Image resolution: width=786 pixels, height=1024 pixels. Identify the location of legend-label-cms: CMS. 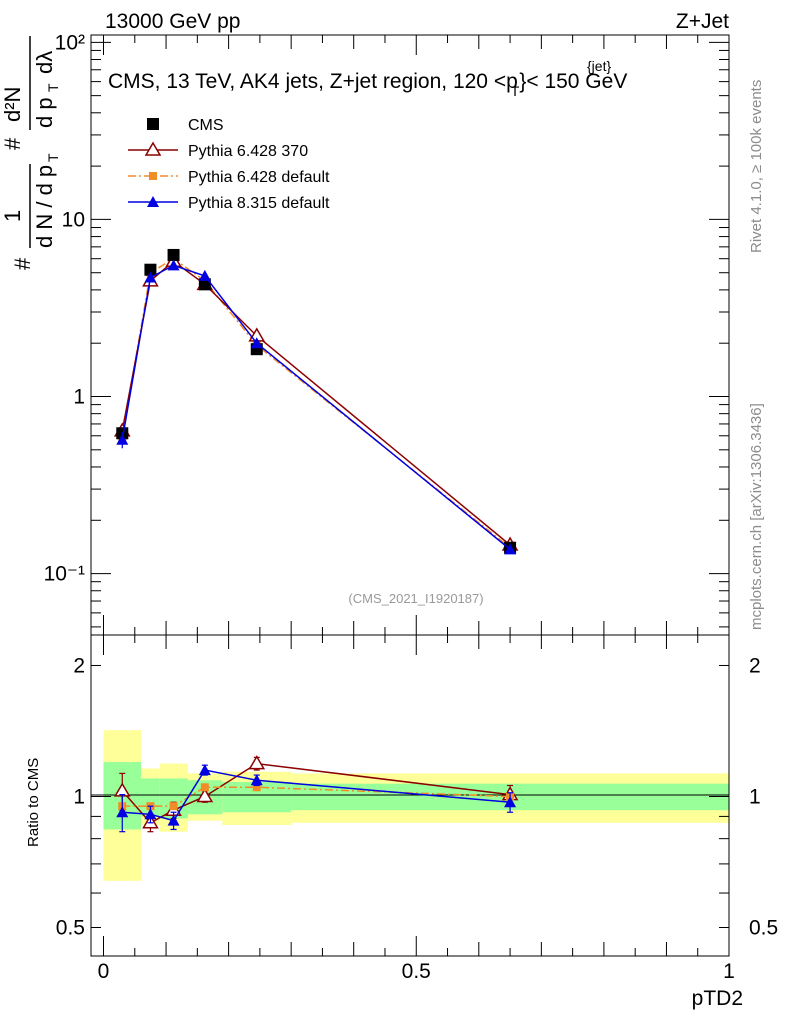
(206, 125).